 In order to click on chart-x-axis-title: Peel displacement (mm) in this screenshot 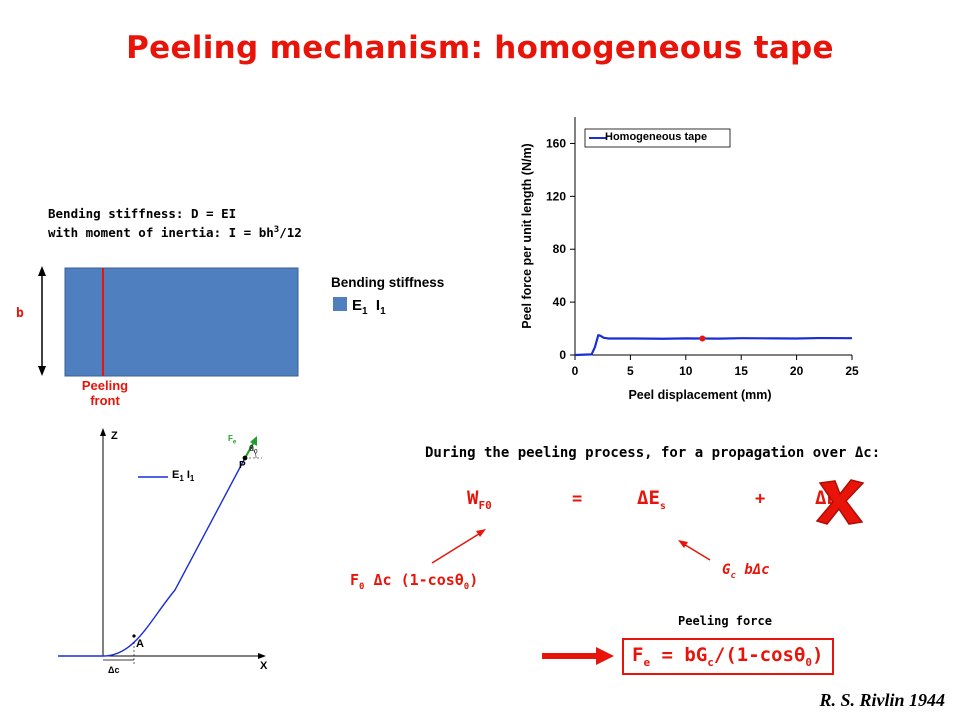, I will do `click(700, 395)`.